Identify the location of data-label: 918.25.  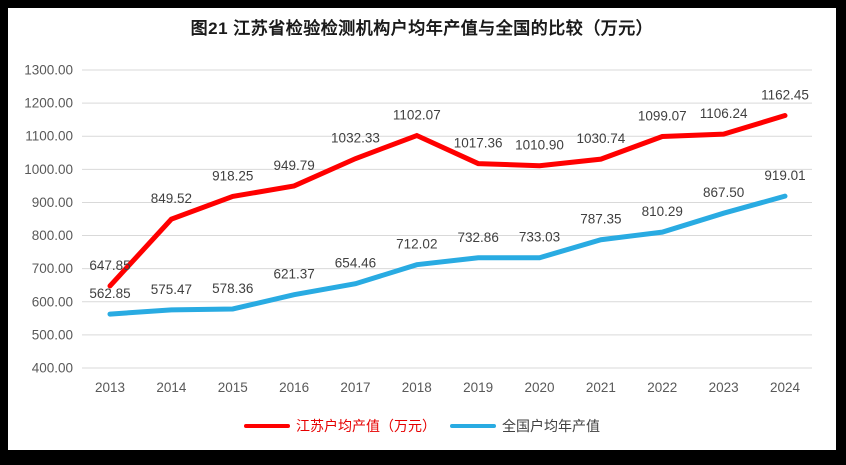
(232, 175).